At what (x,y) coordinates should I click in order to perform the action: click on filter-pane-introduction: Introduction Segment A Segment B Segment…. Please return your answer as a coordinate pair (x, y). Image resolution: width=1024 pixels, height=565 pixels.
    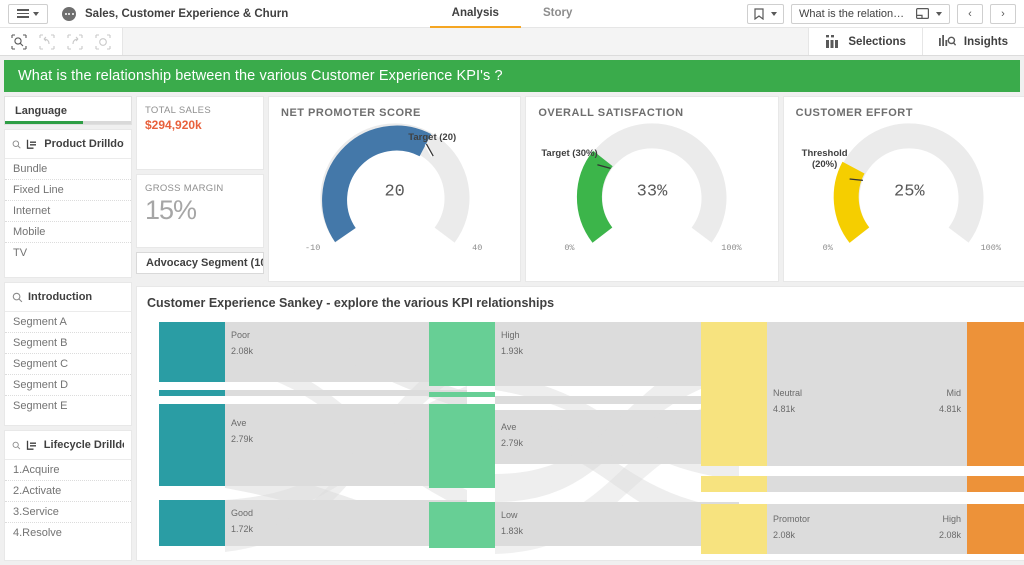
    Looking at the image, I should click on (68, 354).